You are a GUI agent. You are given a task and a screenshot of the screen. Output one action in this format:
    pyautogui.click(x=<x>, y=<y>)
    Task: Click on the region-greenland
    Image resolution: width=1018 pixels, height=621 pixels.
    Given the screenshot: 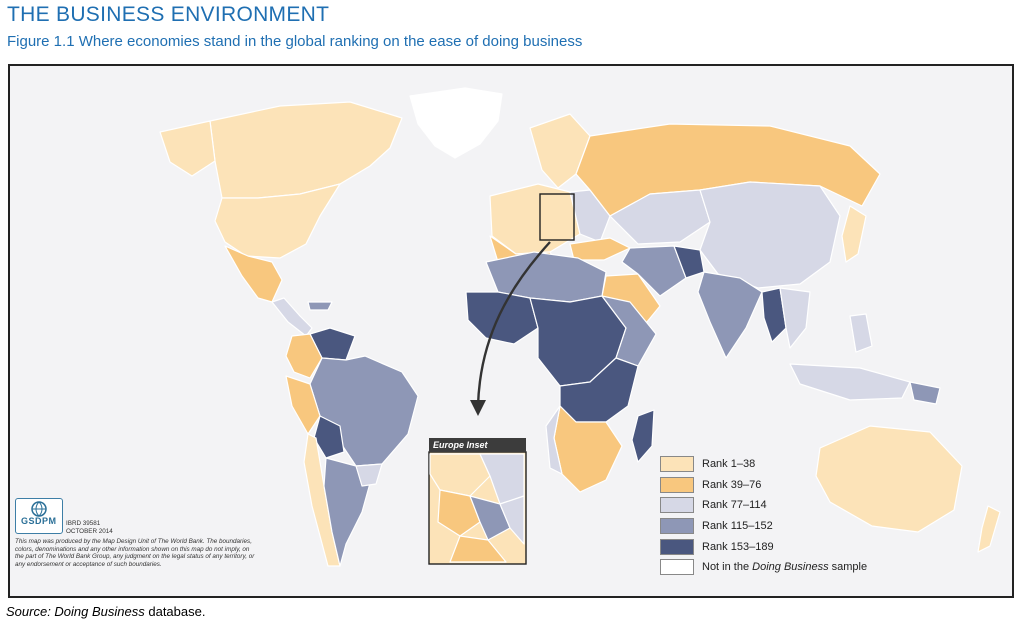 What is the action you would take?
    pyautogui.click(x=456, y=123)
    